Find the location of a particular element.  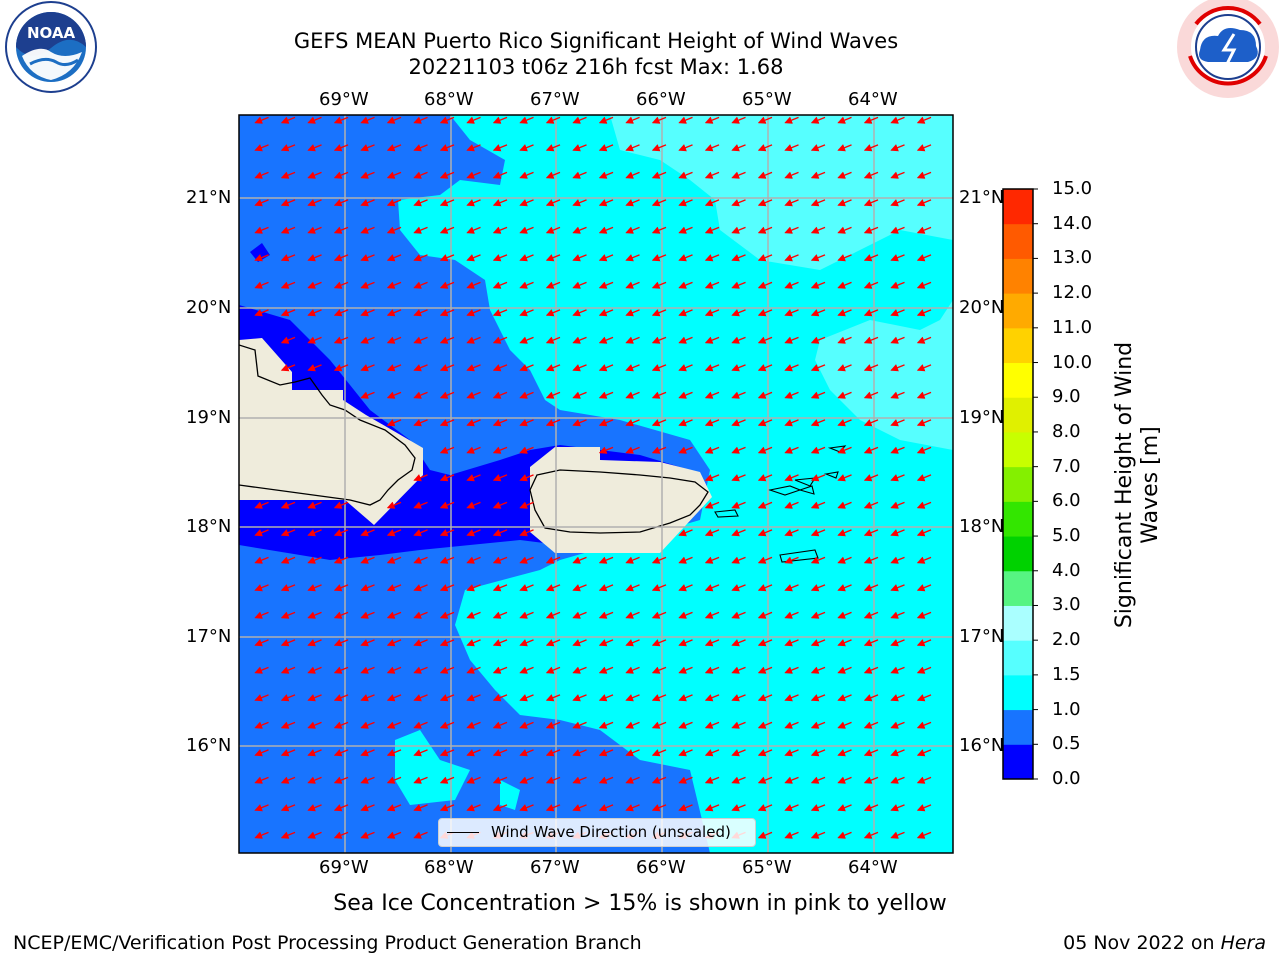

lon-label-top: 68°W is located at coordinates (449, 99).